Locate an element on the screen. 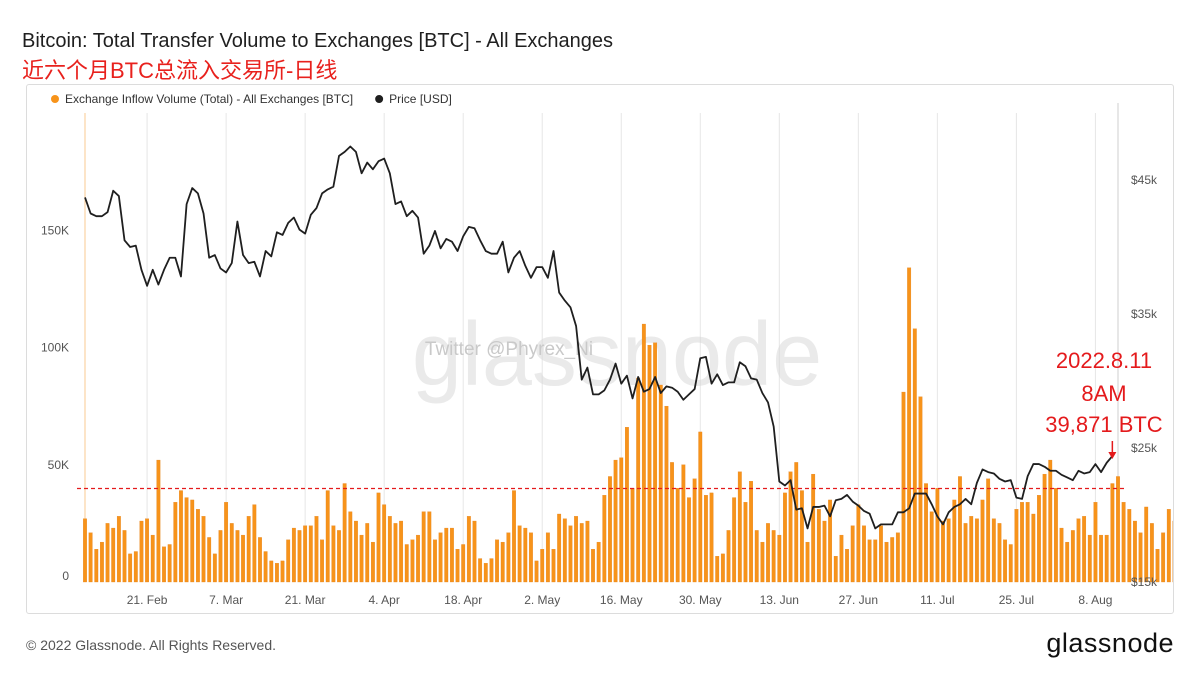 The image size is (1200, 675). annotation-text: 8AM is located at coordinates (1103, 393).